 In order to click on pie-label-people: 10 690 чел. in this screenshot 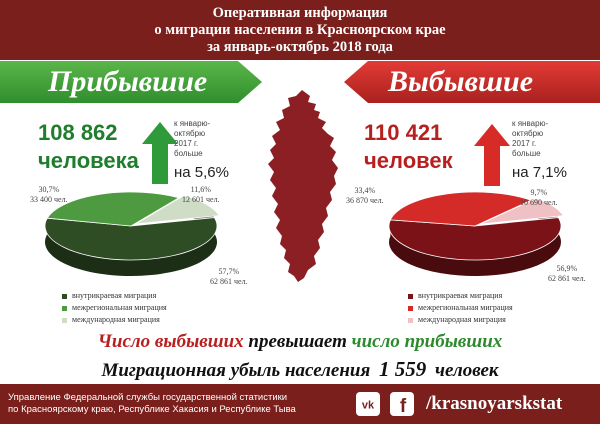, I will do `click(539, 202)`.